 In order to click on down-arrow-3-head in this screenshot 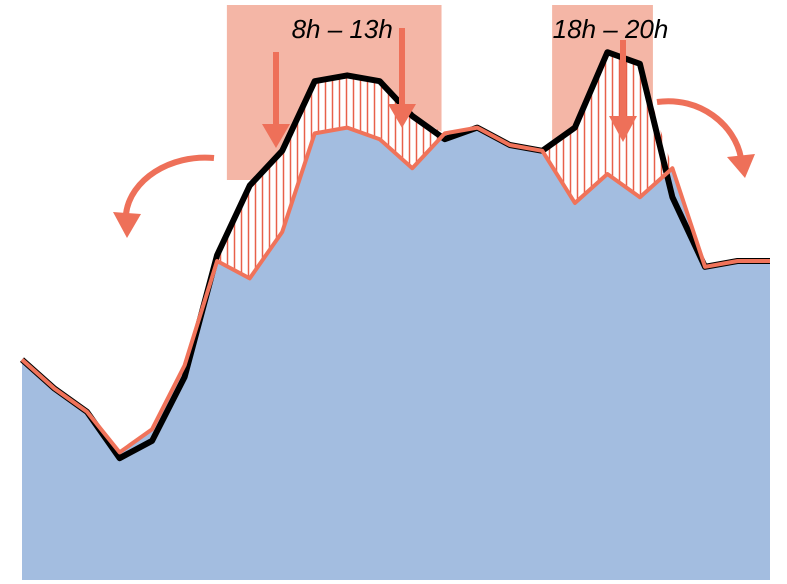, I will do `click(623, 129)`.